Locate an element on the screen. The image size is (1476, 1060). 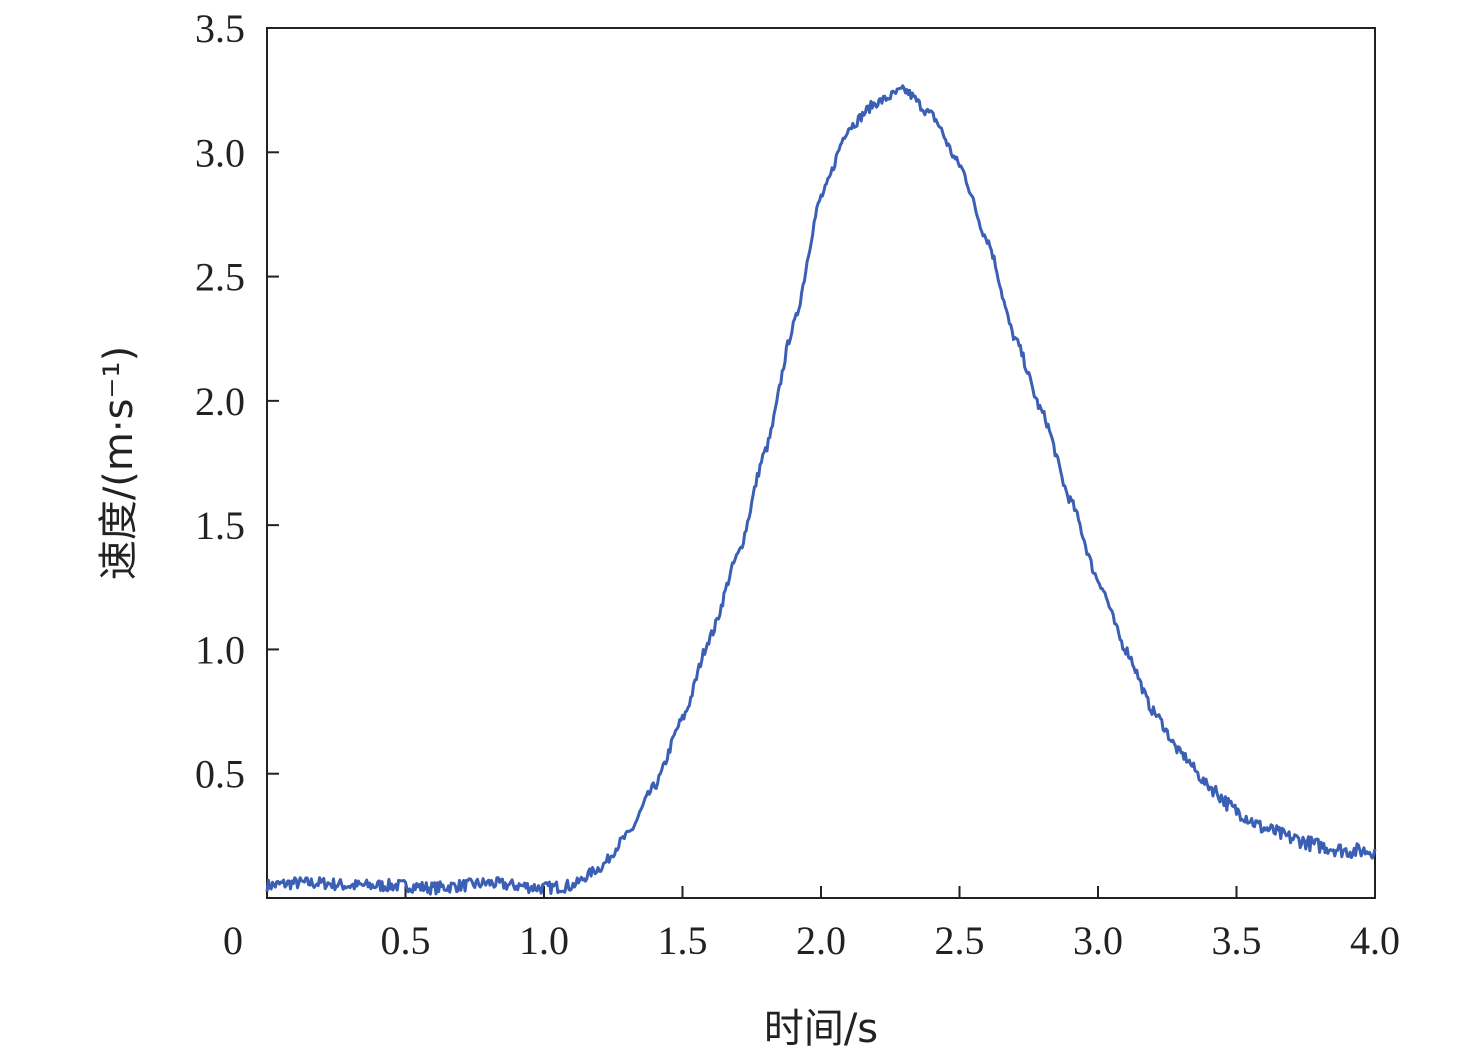
x-tick-label: 3.0 is located at coordinates (1098, 940).